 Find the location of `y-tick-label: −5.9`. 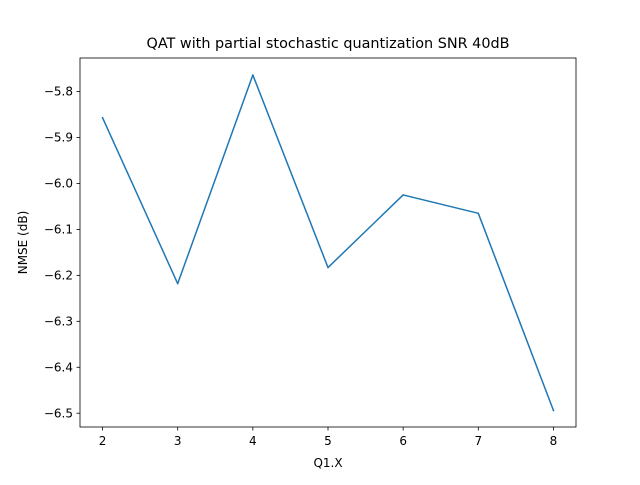

y-tick-label: −5.9 is located at coordinates (58, 138).